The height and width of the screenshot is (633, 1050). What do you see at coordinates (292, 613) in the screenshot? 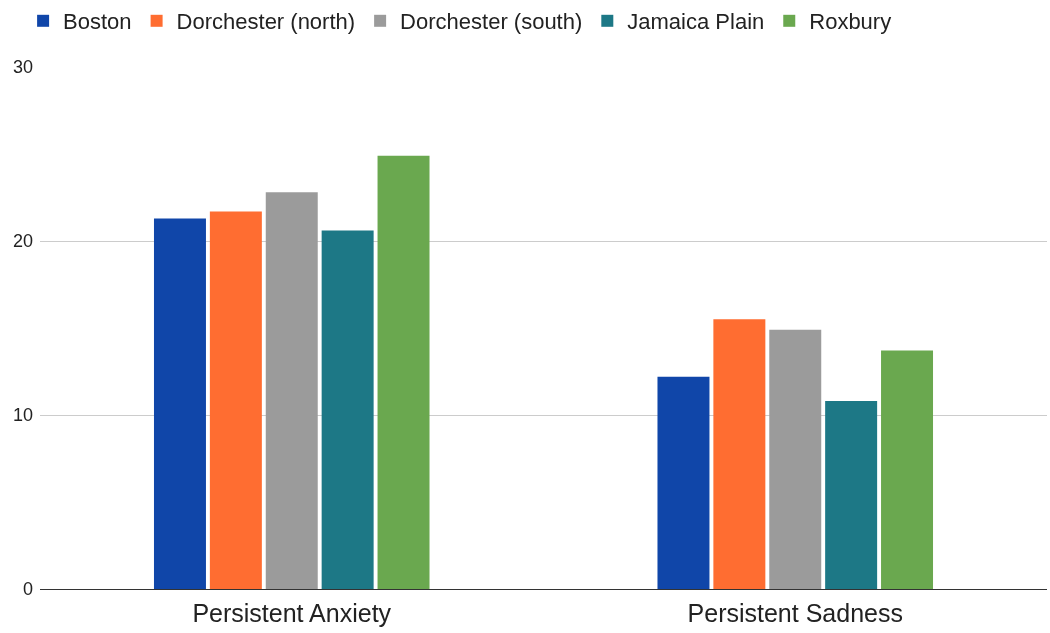
I see `x-tick-label: Persistent Anxiety` at bounding box center [292, 613].